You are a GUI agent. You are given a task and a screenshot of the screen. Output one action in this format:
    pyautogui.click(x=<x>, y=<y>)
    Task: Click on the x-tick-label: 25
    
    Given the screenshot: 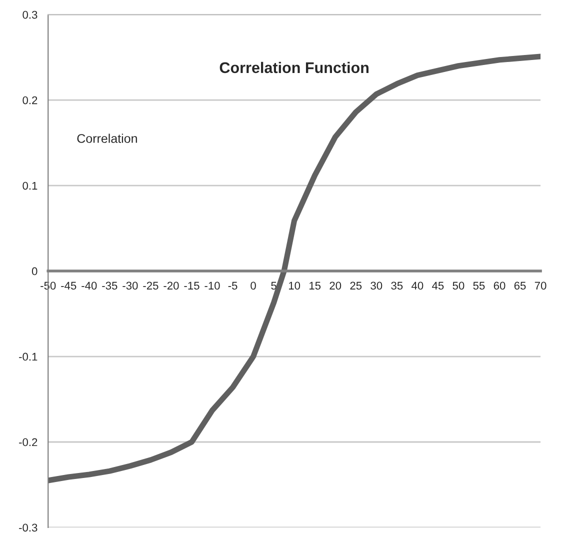 What is the action you would take?
    pyautogui.click(x=356, y=286)
    